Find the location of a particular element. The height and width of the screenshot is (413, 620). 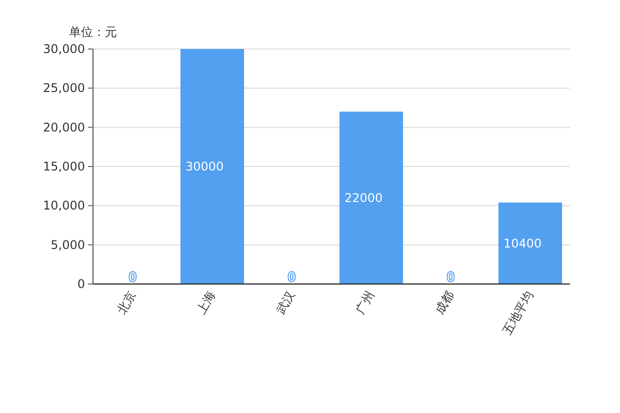

y-tick-label: 0 is located at coordinates (81, 284).